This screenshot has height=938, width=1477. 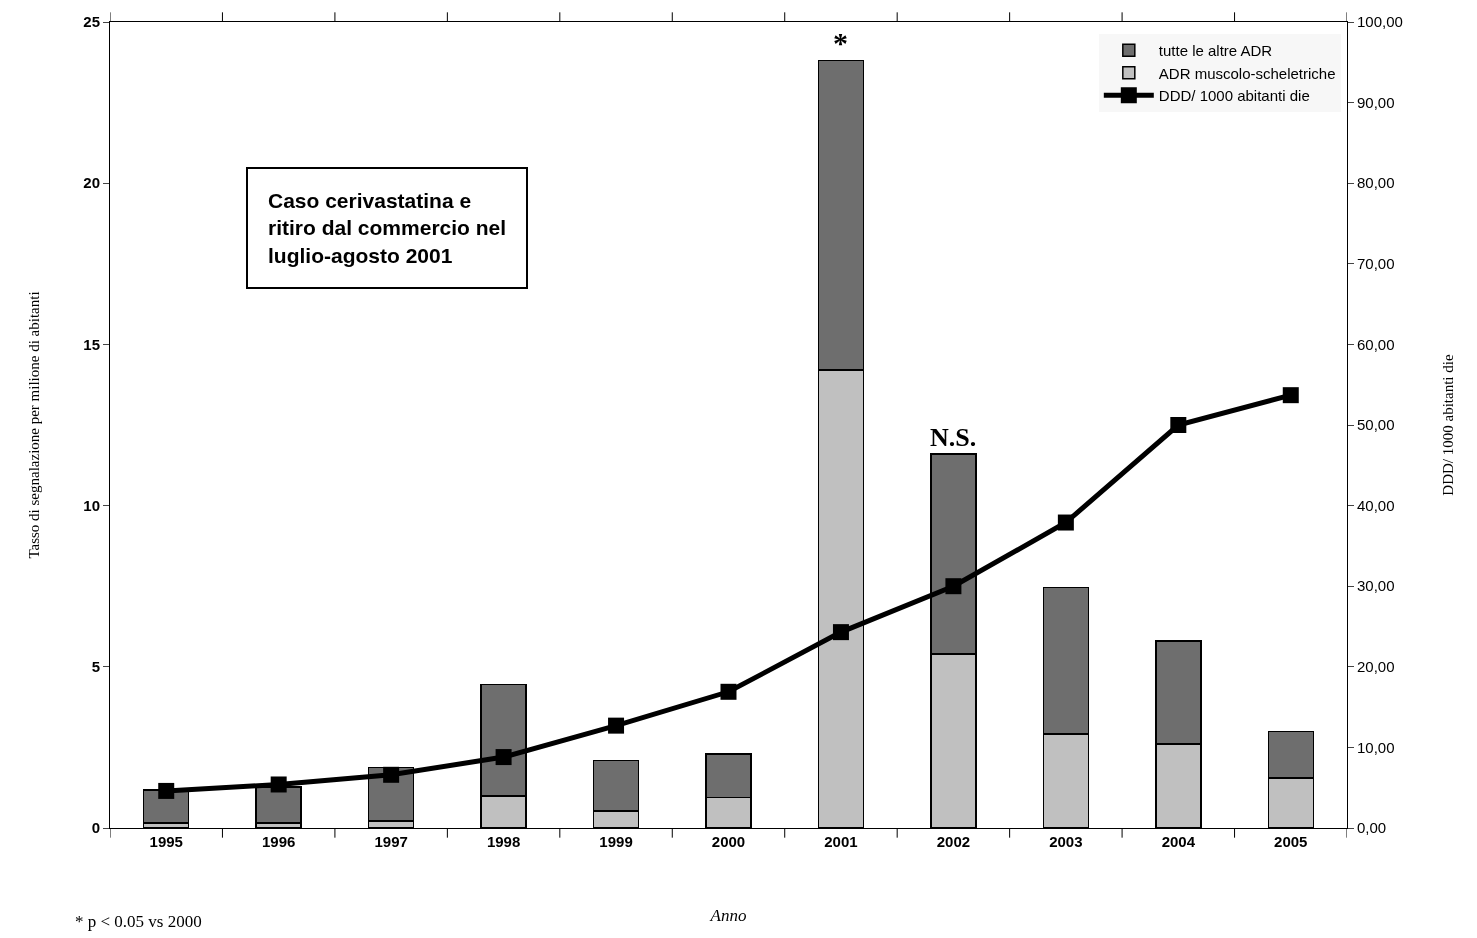 I want to click on y2-tick-label: 70,00, so click(x=1376, y=264).